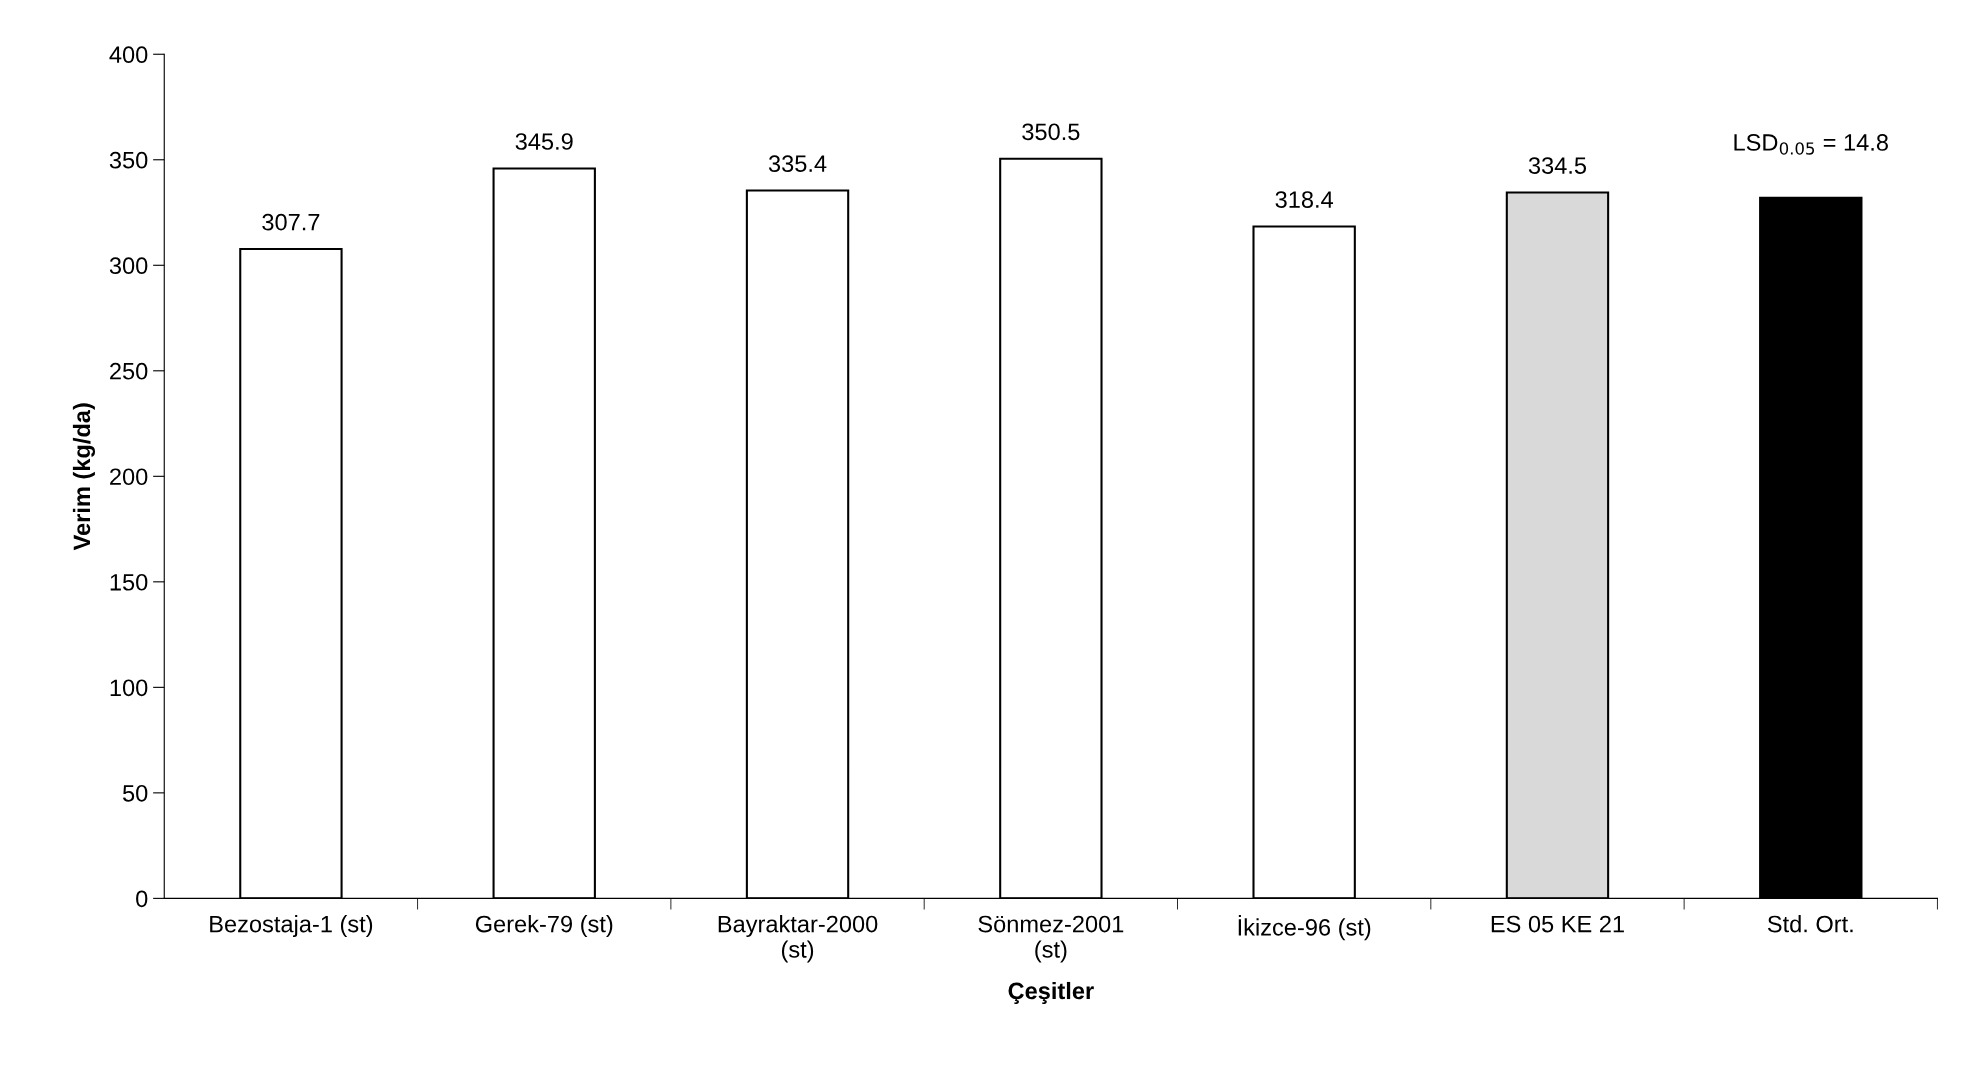  Describe the element at coordinates (84, 477) in the screenshot. I see `y-axis-title: Verim (kg/da)` at that location.